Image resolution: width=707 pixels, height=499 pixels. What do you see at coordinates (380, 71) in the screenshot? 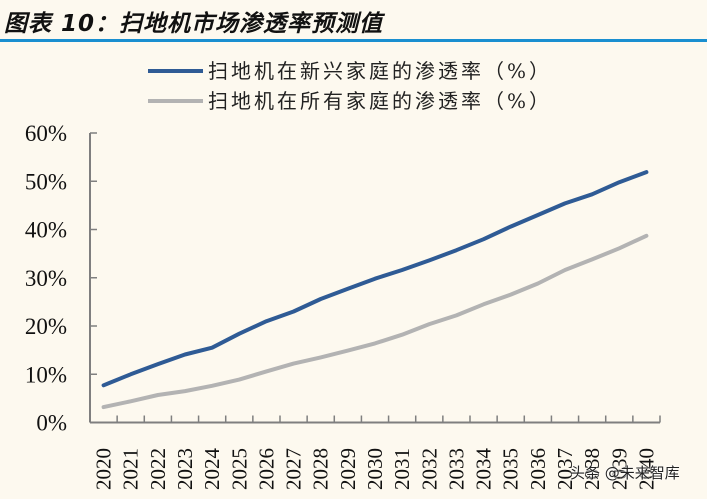
I see `legend-label: 扫地机在新兴家庭的渗透率（%）` at bounding box center [380, 71].